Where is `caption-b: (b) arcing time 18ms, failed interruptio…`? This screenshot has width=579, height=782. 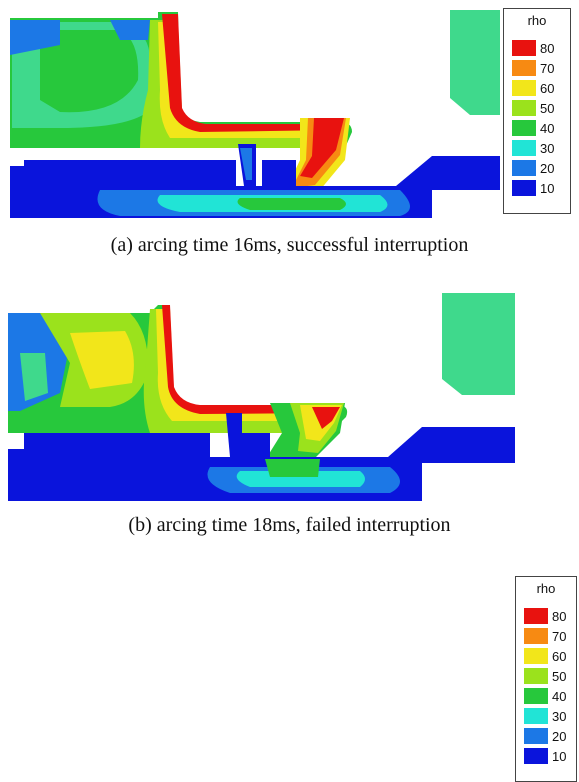 caption-b: (b) arcing time 18ms, failed interruptio… is located at coordinates (289, 525).